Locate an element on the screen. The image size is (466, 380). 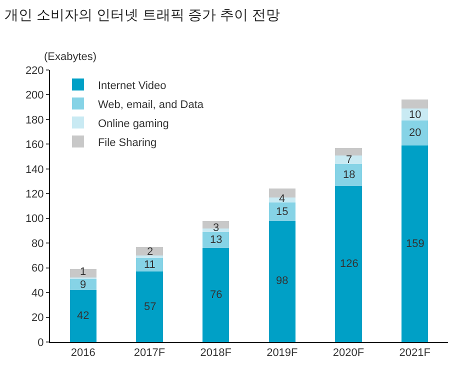
legend-label: Internet Video is located at coordinates (132, 86).